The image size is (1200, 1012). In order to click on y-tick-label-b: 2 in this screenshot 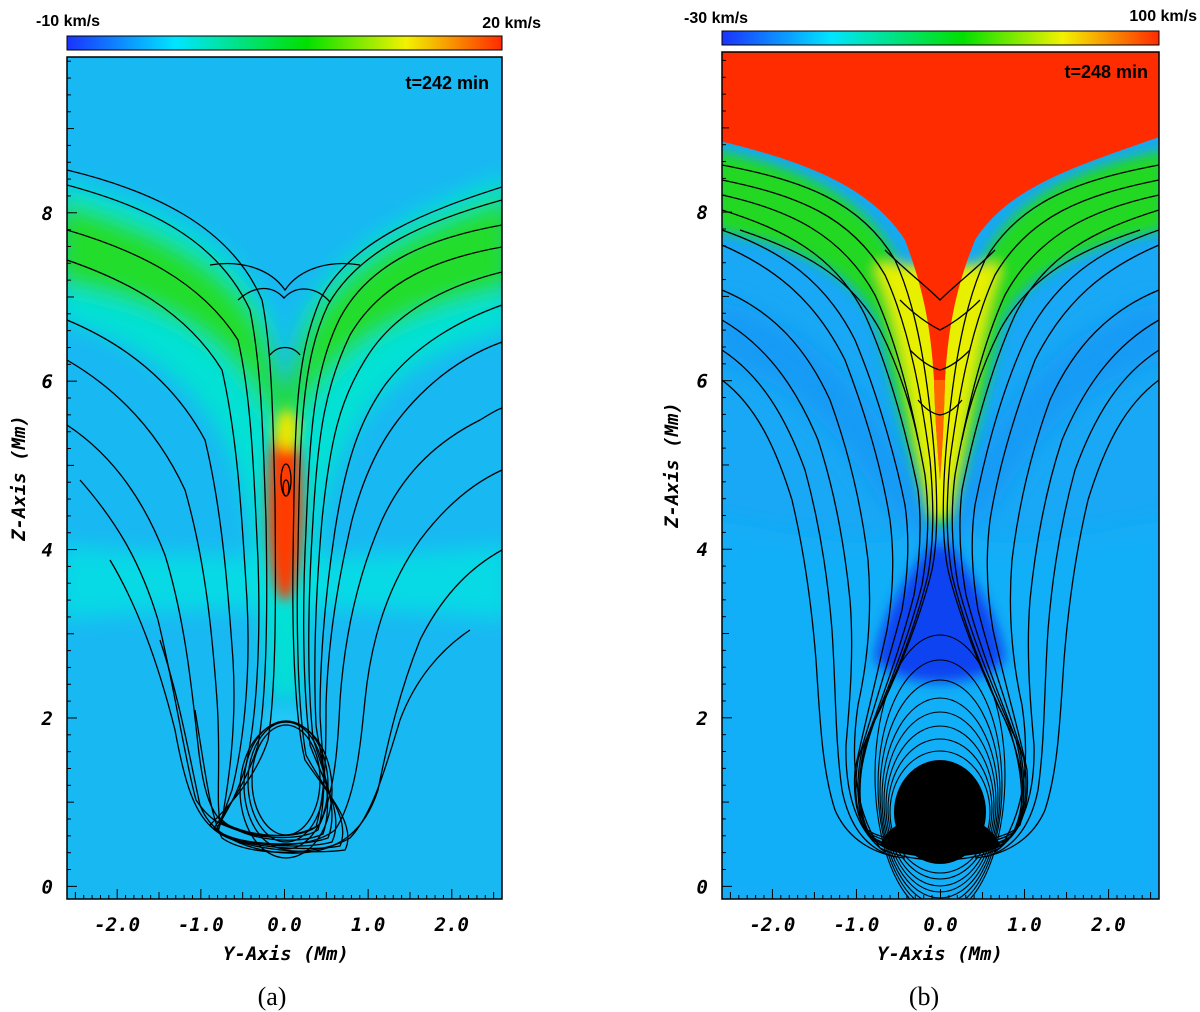, I will do `click(702, 719)`.